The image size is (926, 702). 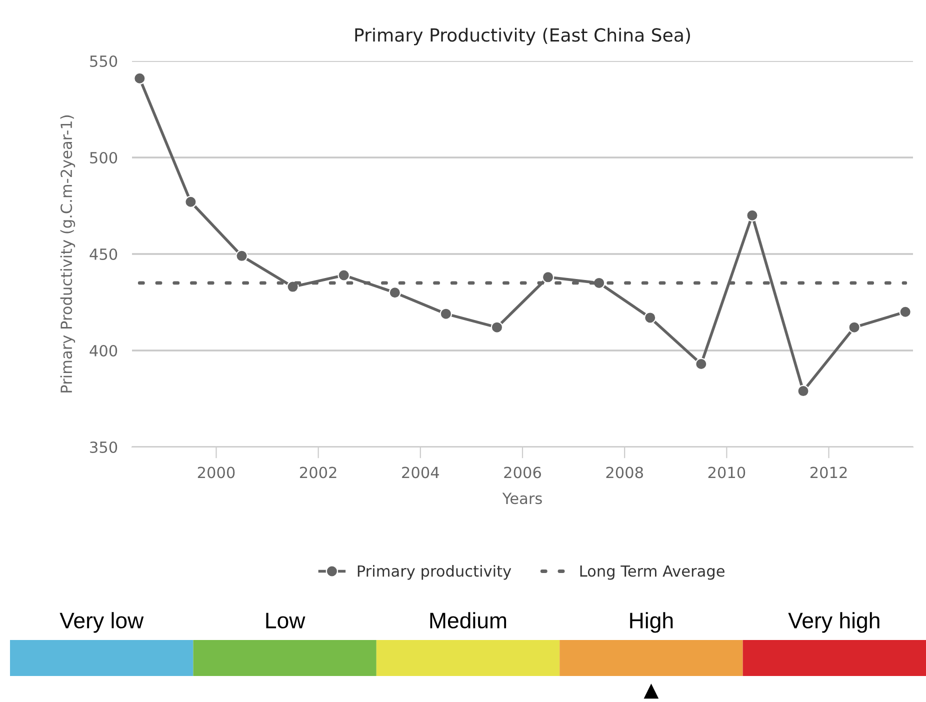 What do you see at coordinates (624, 472) in the screenshot?
I see `x-tick-label: 2008` at bounding box center [624, 472].